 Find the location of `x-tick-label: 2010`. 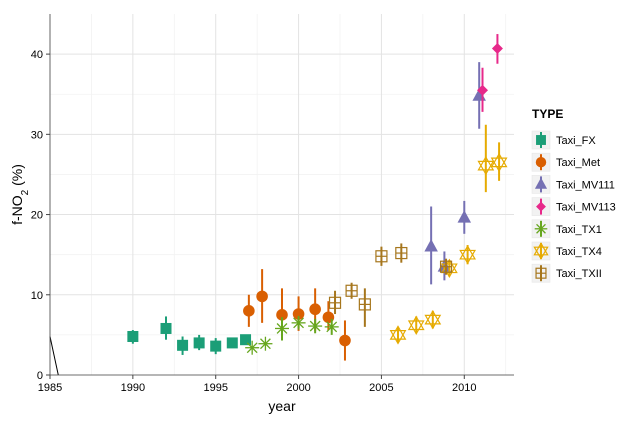

x-tick-label: 2010 is located at coordinates (464, 388).